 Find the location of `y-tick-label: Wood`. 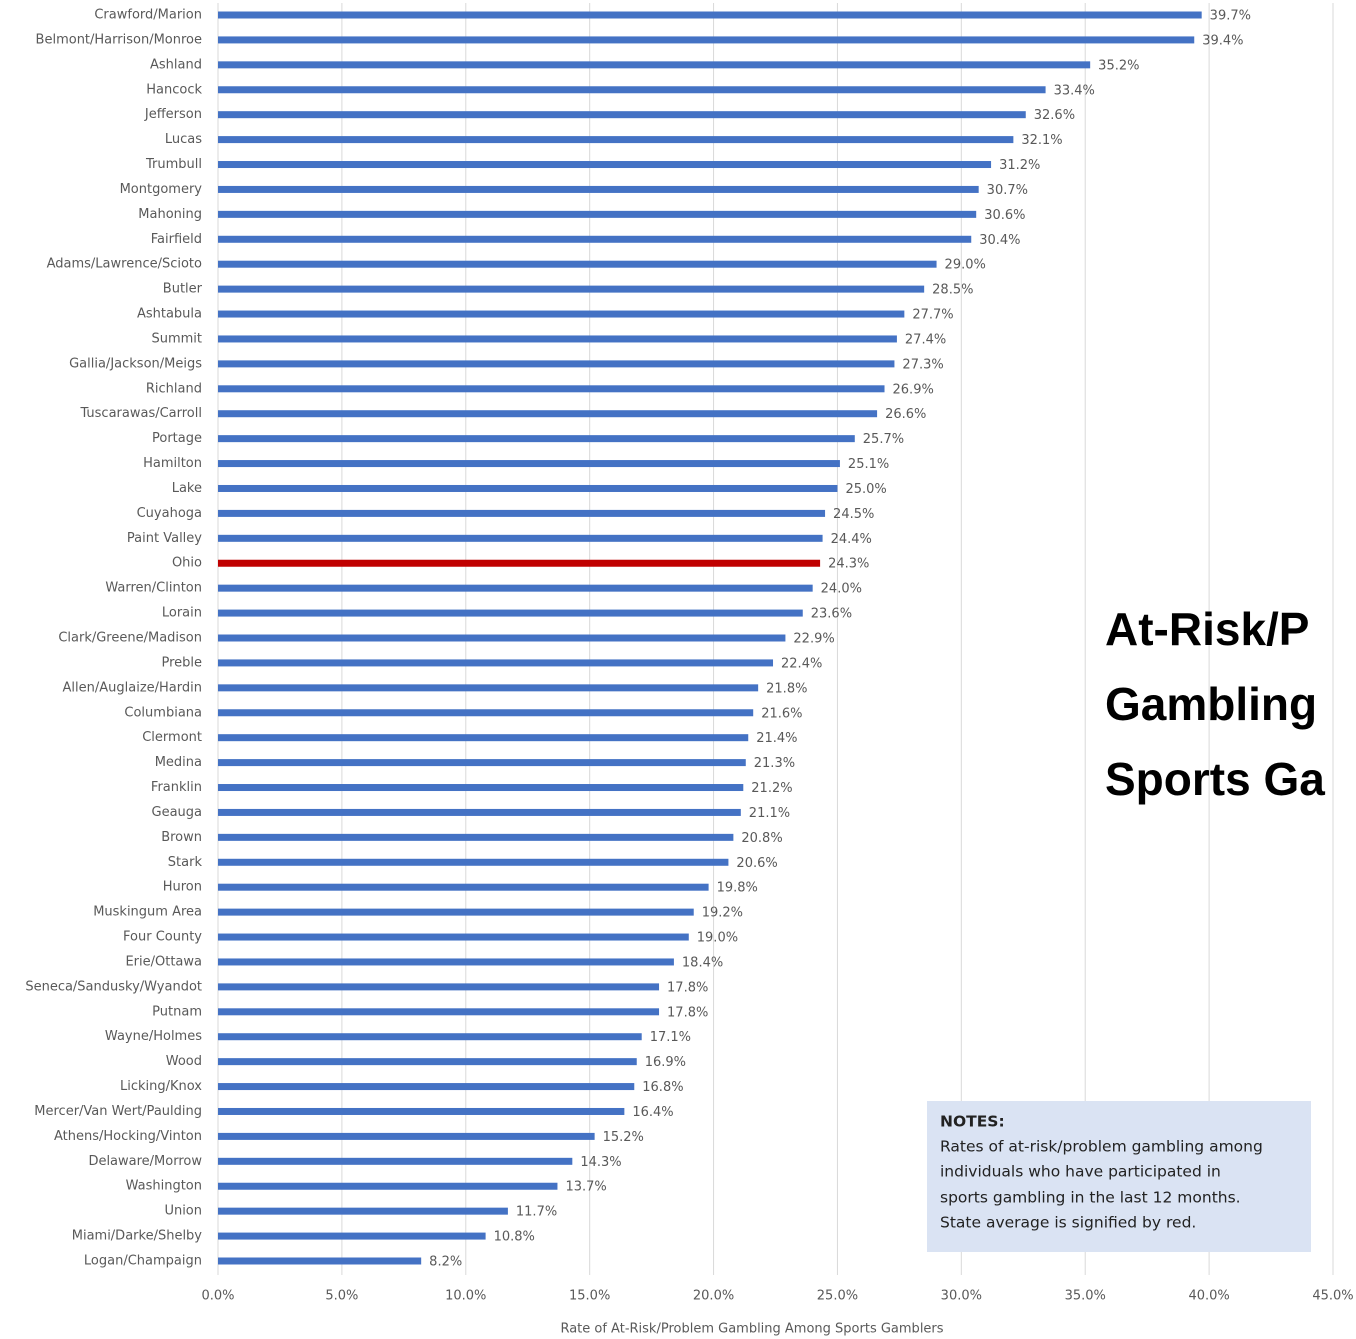

y-tick-label: Wood is located at coordinates (184, 1061).